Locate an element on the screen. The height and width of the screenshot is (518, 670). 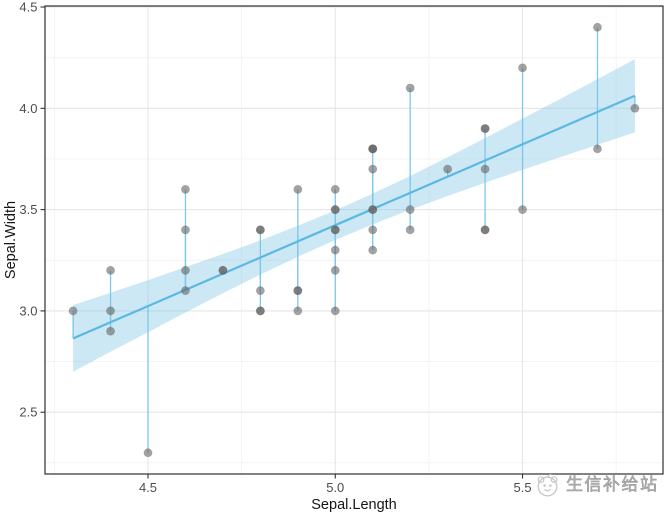
x-tick-label: 5.5 is located at coordinates (523, 487).